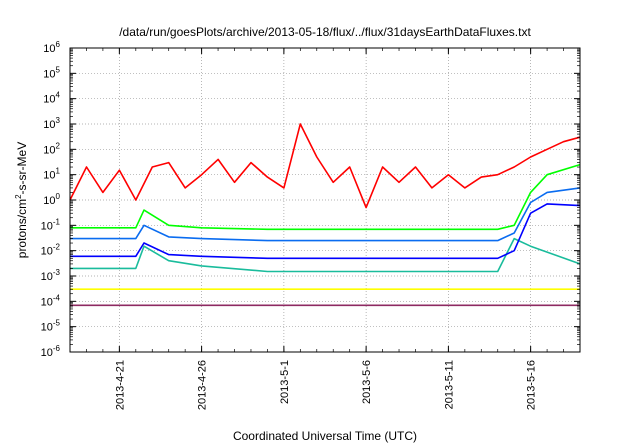 The width and height of the screenshot is (640, 448). What do you see at coordinates (51, 123) in the screenshot?
I see `y-tick-label: 10³` at bounding box center [51, 123].